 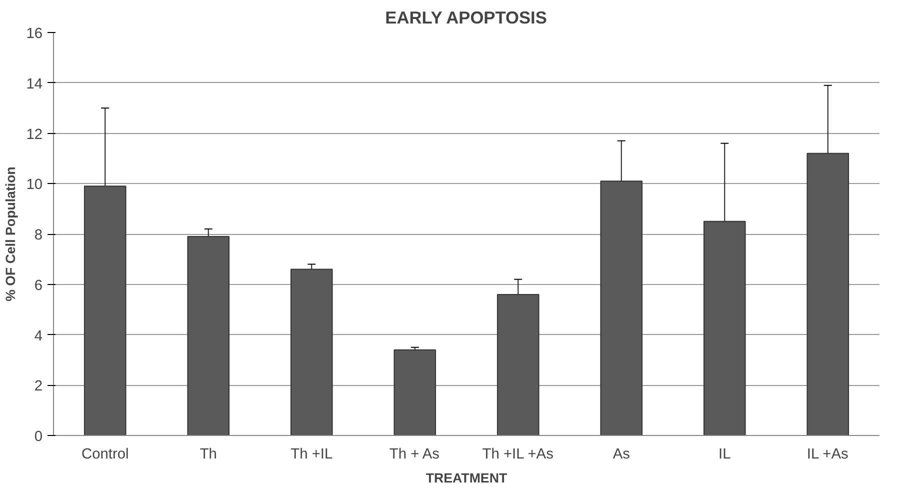 I want to click on y-tick-label: 0, so click(x=38, y=437).